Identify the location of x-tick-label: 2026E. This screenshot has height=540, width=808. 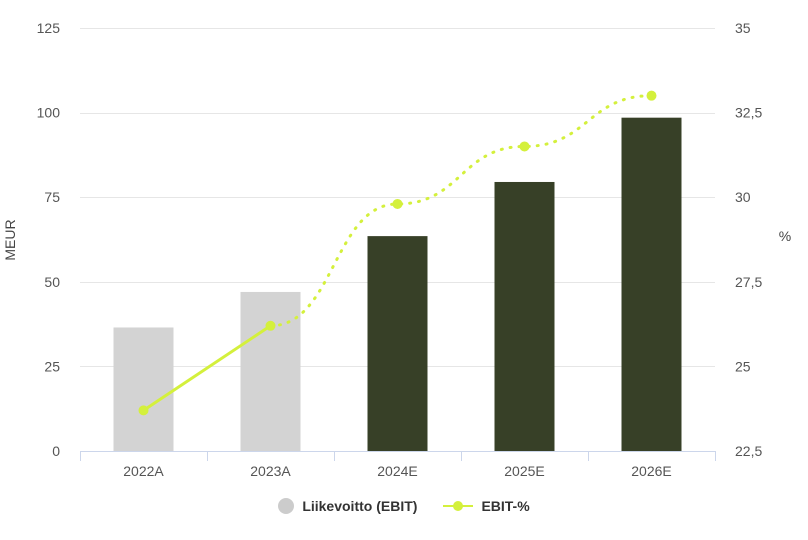
(651, 471).